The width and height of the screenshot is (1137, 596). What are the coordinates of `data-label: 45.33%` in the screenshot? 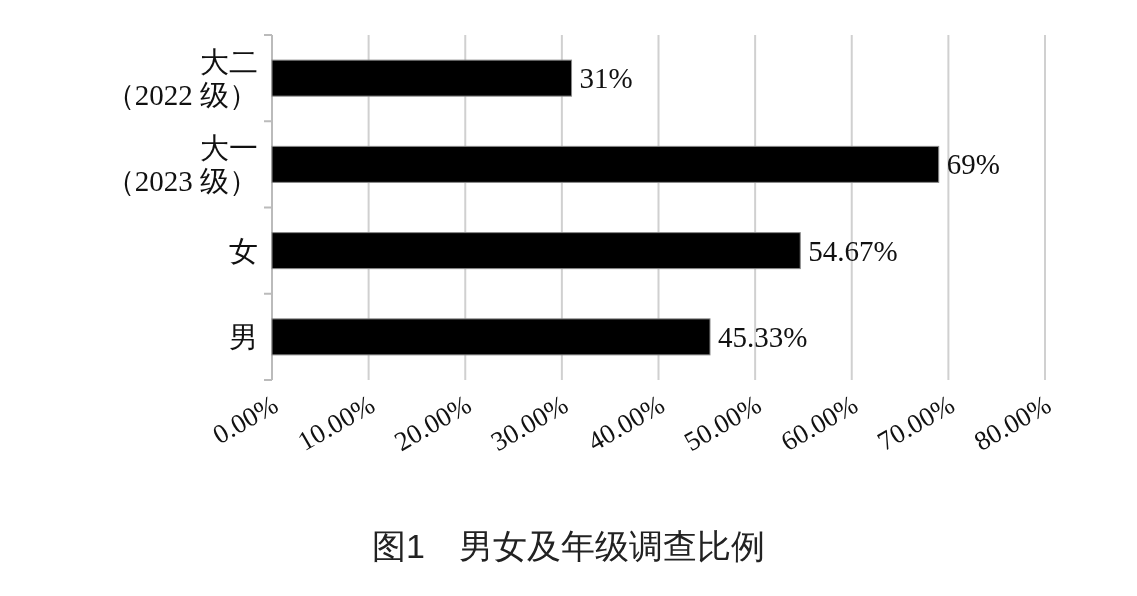 It's located at (763, 336).